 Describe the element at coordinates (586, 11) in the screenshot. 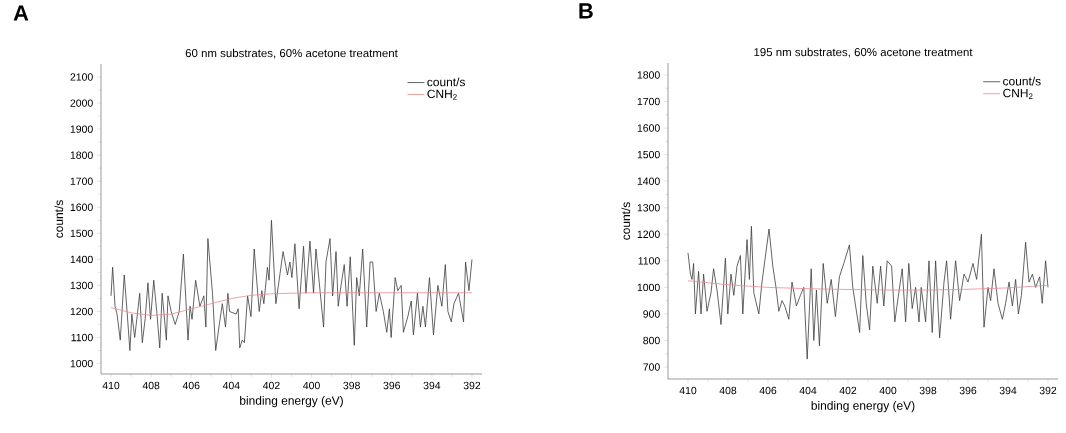

I see `text: B` at that location.